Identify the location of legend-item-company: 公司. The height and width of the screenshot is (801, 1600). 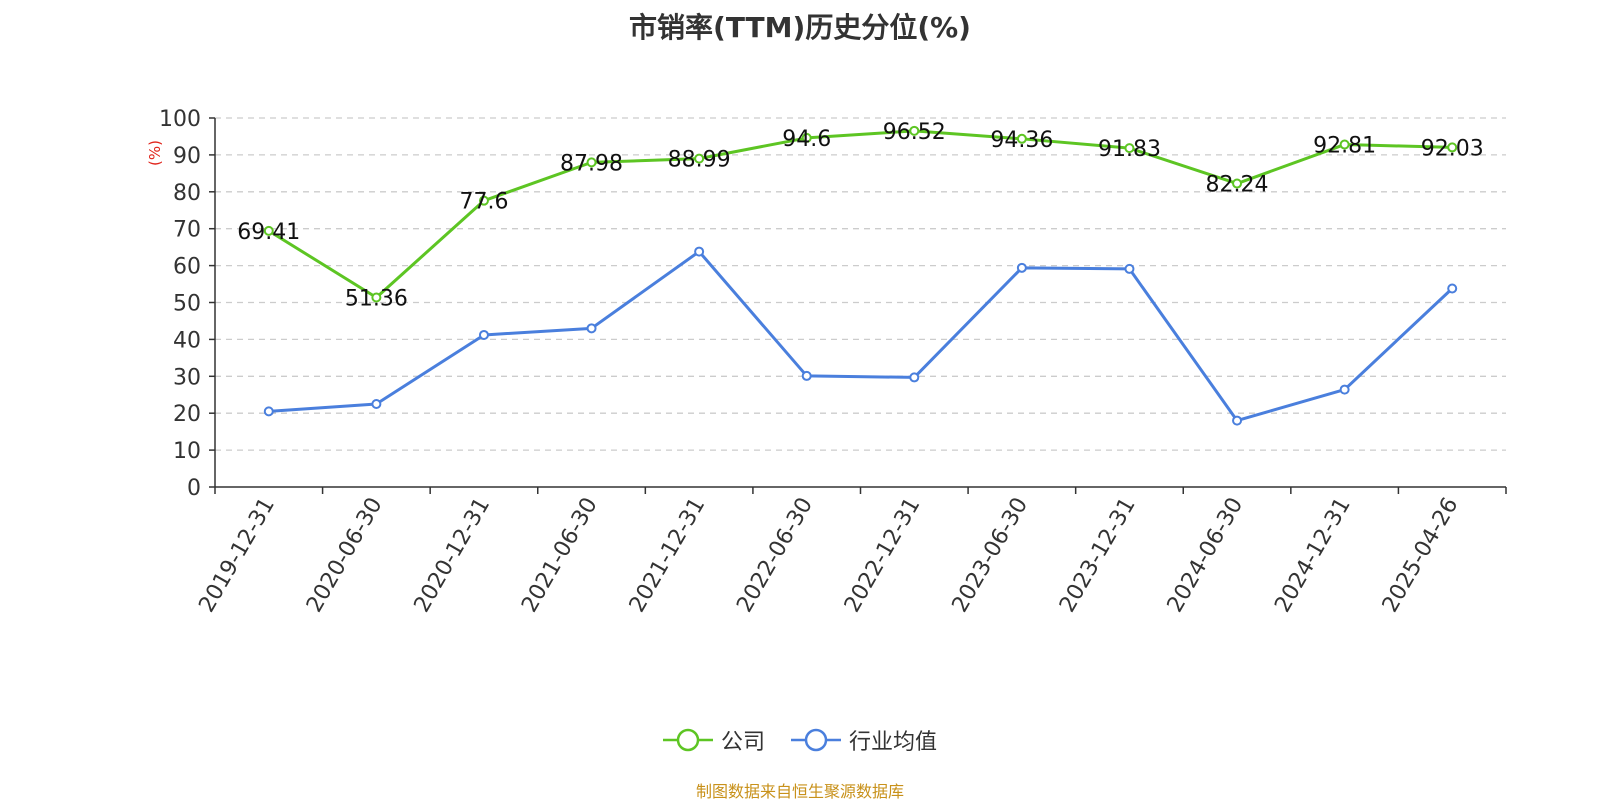
(713, 740).